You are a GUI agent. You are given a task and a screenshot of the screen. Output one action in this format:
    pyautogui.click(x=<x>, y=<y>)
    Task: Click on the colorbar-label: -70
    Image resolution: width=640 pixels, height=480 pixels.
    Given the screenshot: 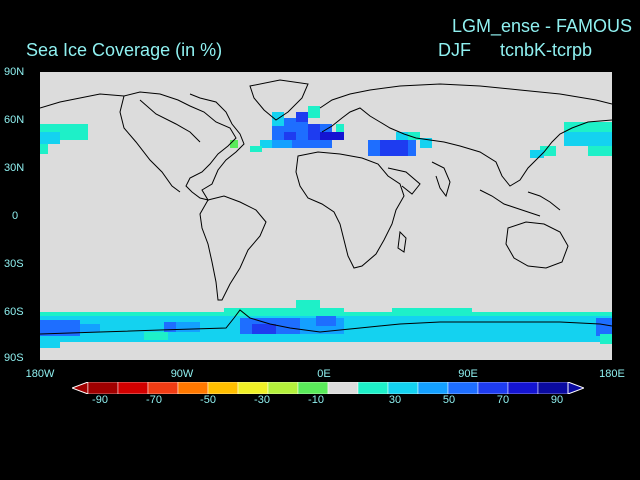 What is the action you would take?
    pyautogui.click(x=154, y=400)
    